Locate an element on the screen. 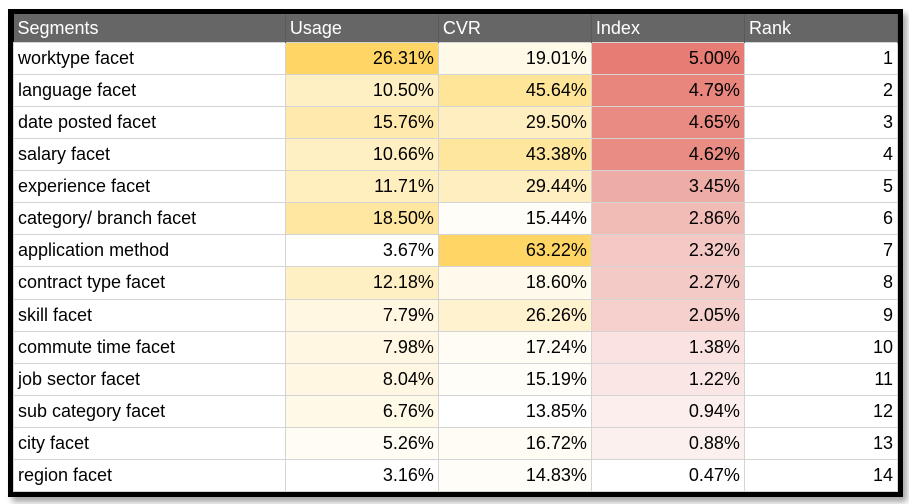 The height and width of the screenshot is (504, 909). cell-usage: 26.31% is located at coordinates (361, 58).